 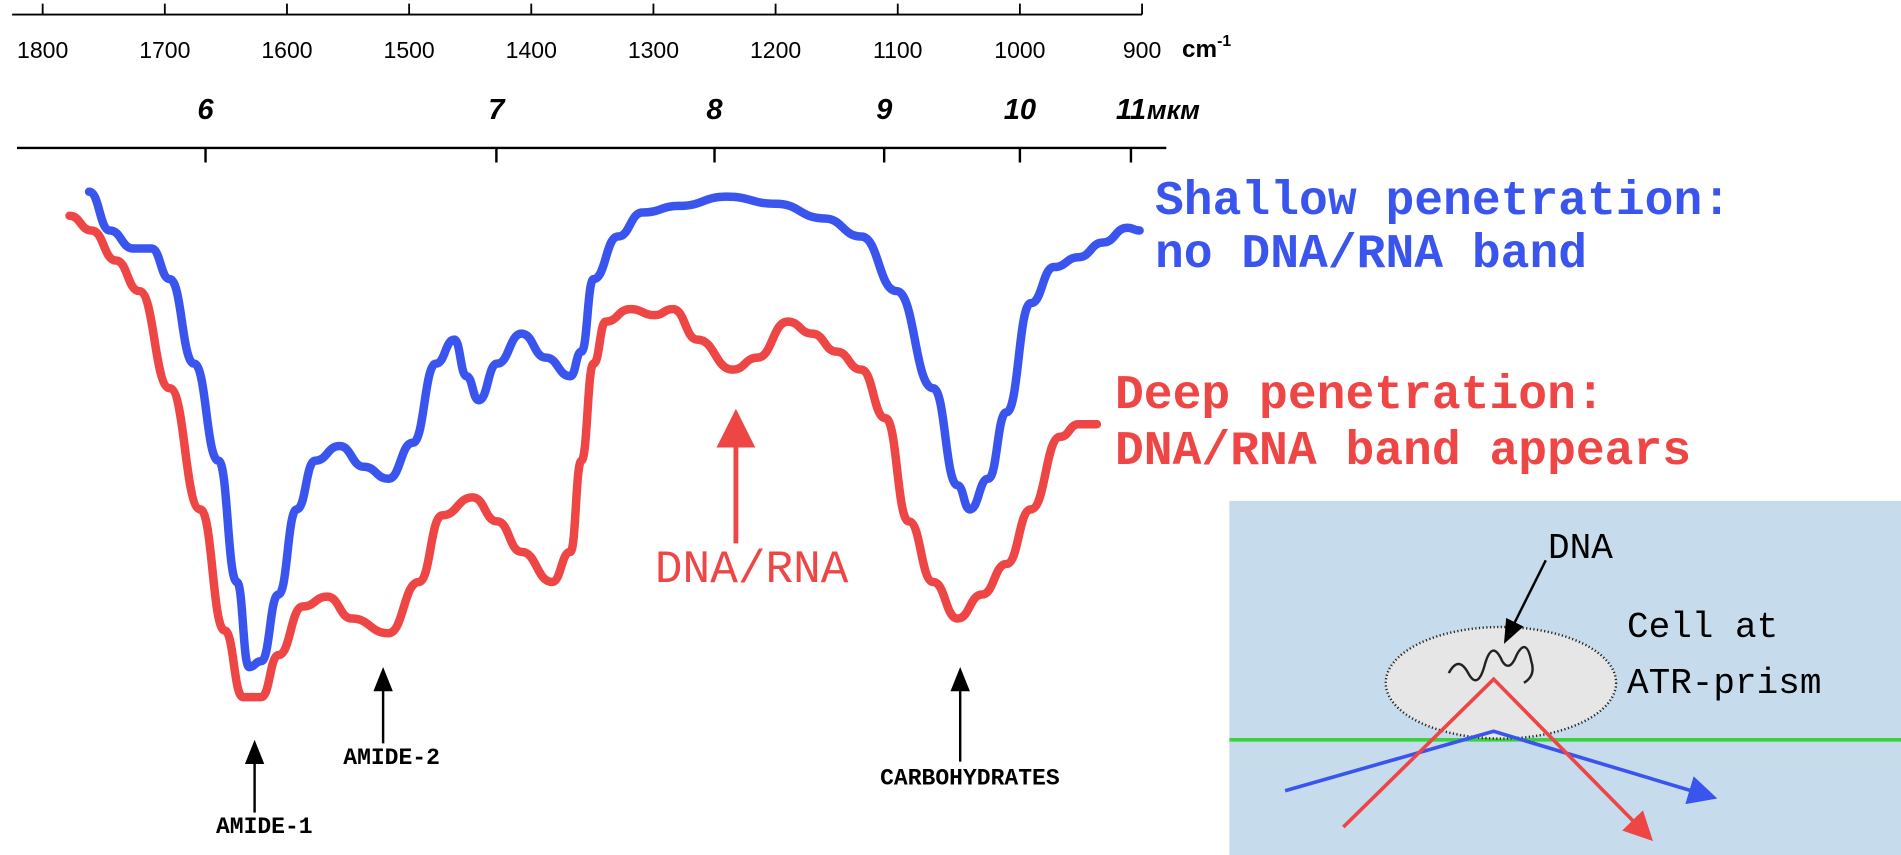 I want to click on cell, so click(x=1501, y=682).